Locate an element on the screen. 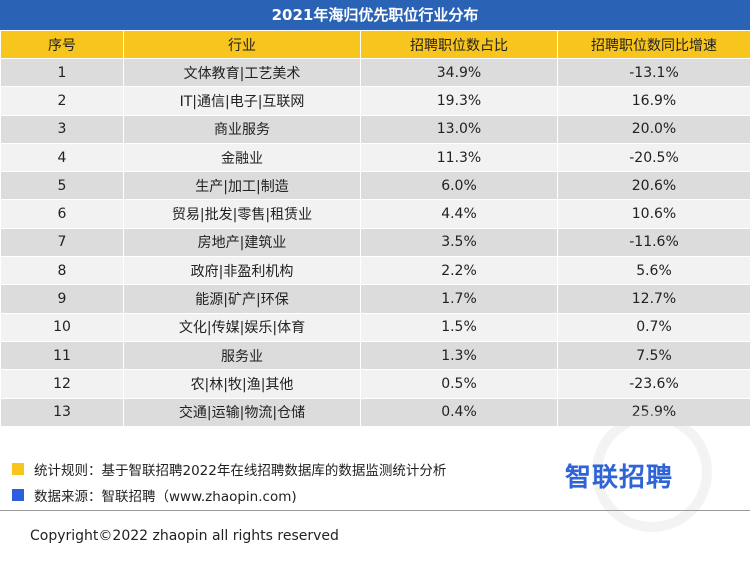 Image resolution: width=750 pixels, height=570 pixels. row-share: 2.2% is located at coordinates (459, 271).